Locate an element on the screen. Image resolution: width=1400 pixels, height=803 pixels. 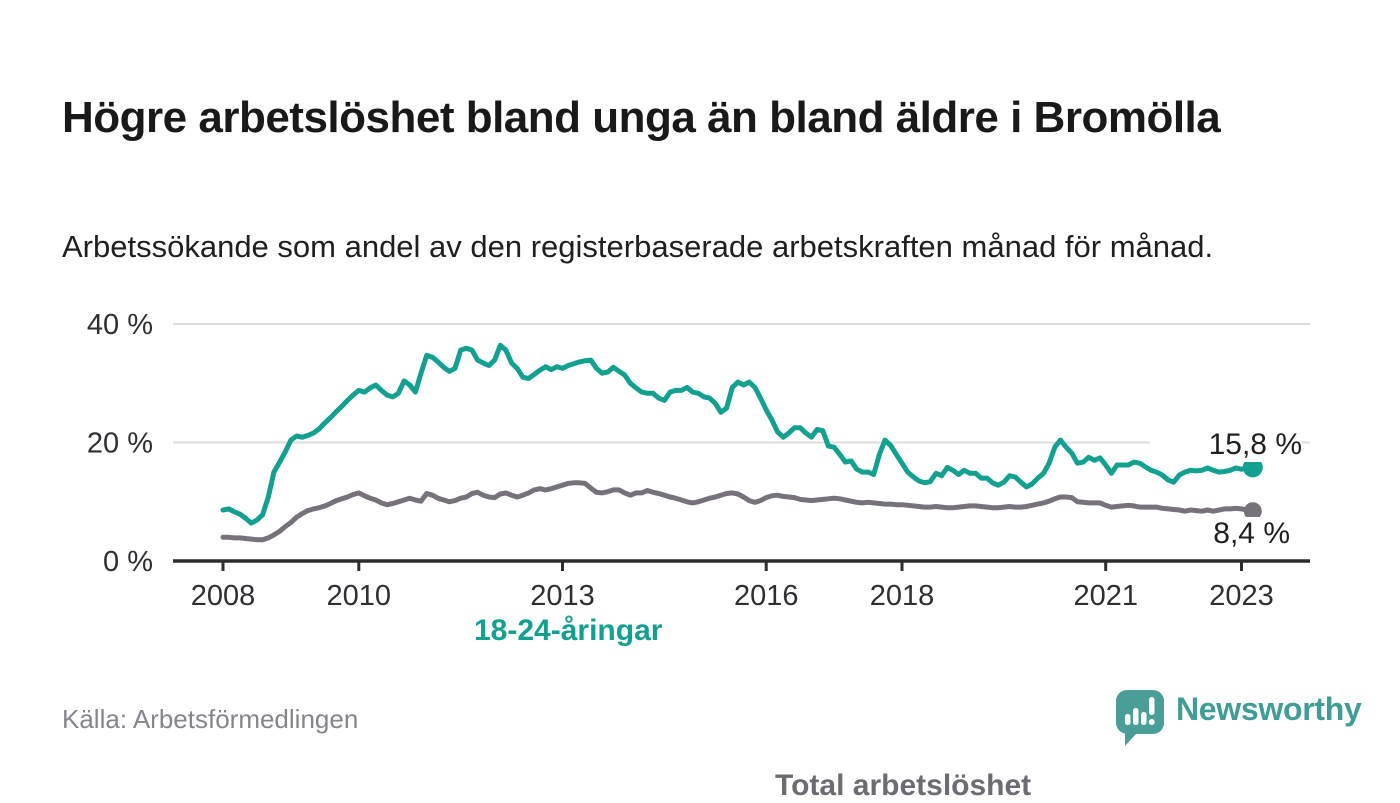
y-tick-label: 40 % is located at coordinates (120, 325).